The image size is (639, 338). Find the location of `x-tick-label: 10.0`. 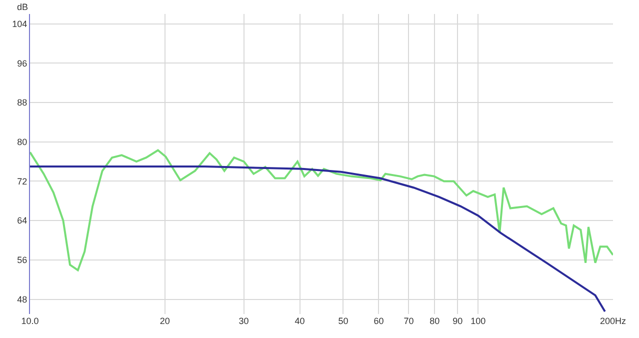

x-tick-label: 10.0 is located at coordinates (30, 321).